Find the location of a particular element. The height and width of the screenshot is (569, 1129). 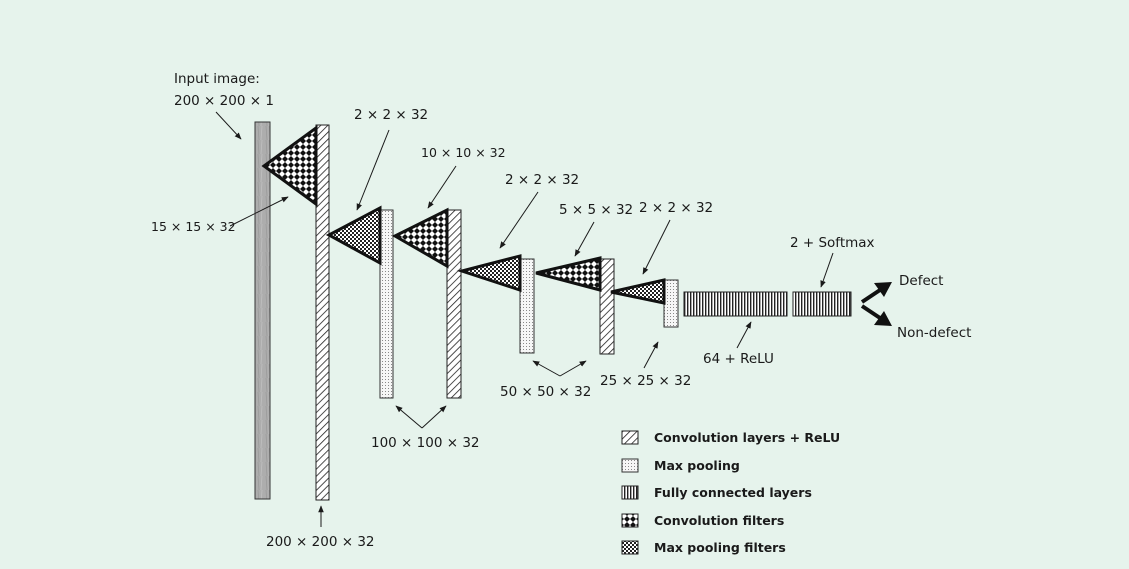

label-fc2: 2 + Softmax is located at coordinates (832, 243).